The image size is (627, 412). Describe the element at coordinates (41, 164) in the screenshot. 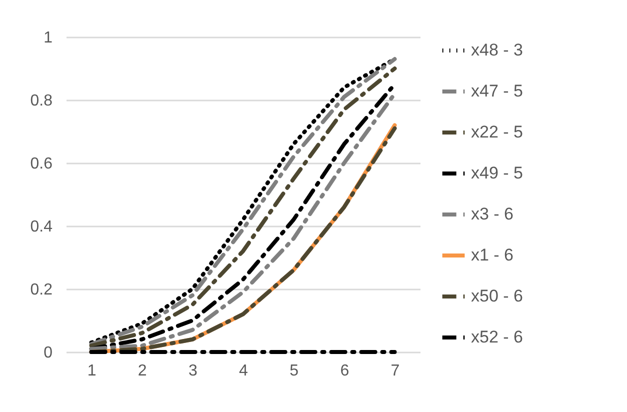

I see `y-tick-label: 0.6` at that location.